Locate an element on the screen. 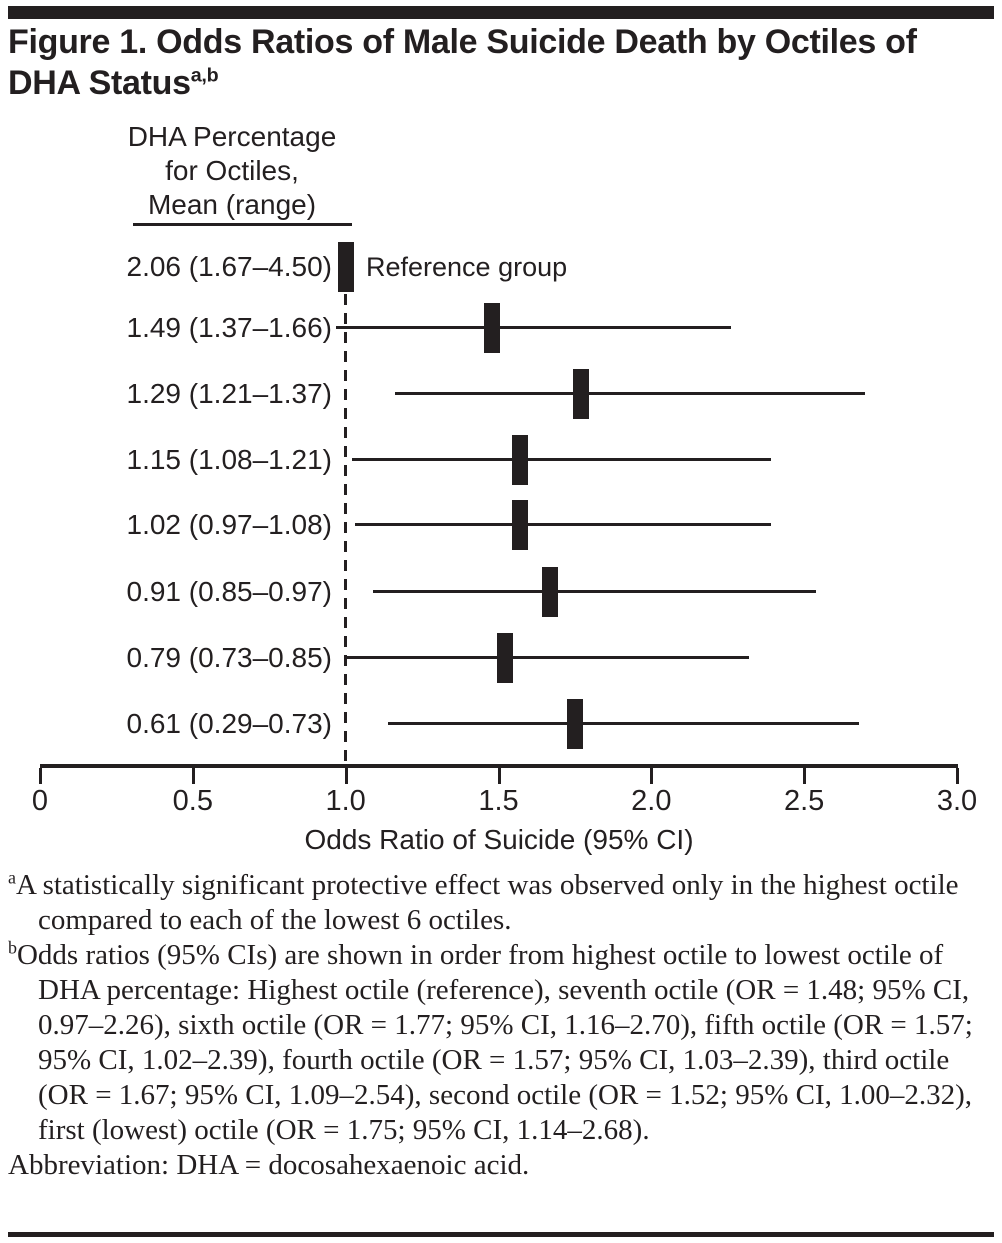 Image resolution: width=1002 pixels, height=1243 pixels. row-label: 0.61 (0.29–0.73) is located at coordinates (229, 723).